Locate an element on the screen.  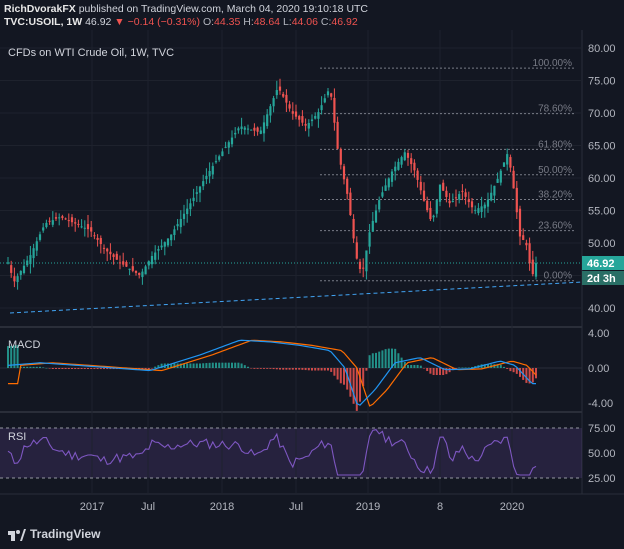
price-tick-label: 55.00 is located at coordinates (602, 212).